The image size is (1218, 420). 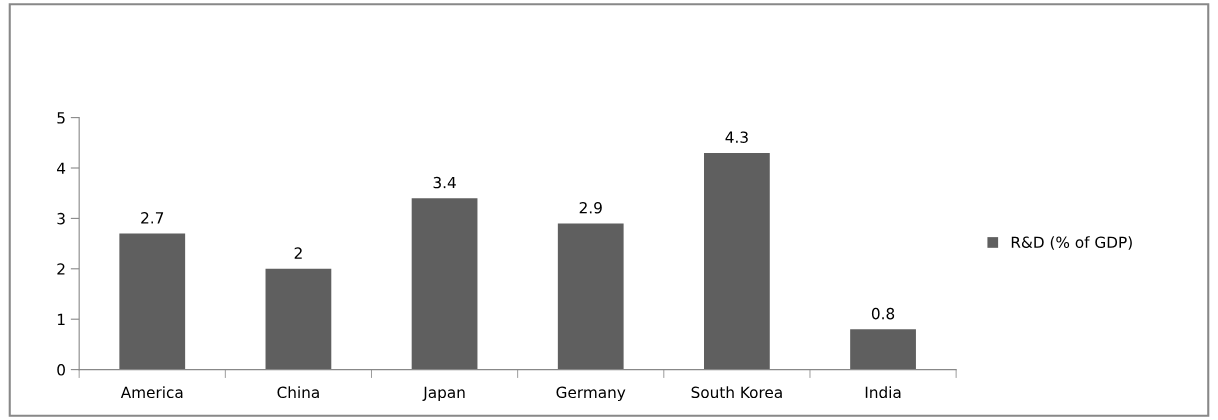 What do you see at coordinates (151, 392) in the screenshot?
I see `x-tick-label: America` at bounding box center [151, 392].